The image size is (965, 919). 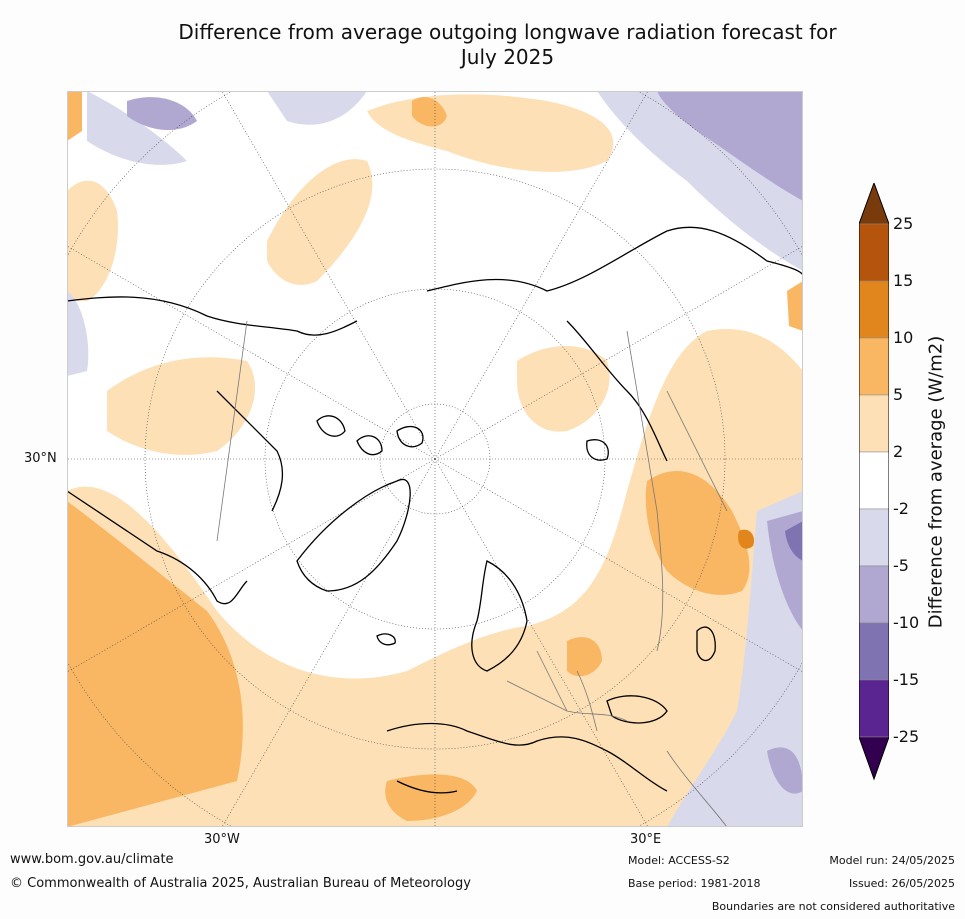 What do you see at coordinates (92, 859) in the screenshot?
I see `footer-website: www.bom.gov.au/climate` at bounding box center [92, 859].